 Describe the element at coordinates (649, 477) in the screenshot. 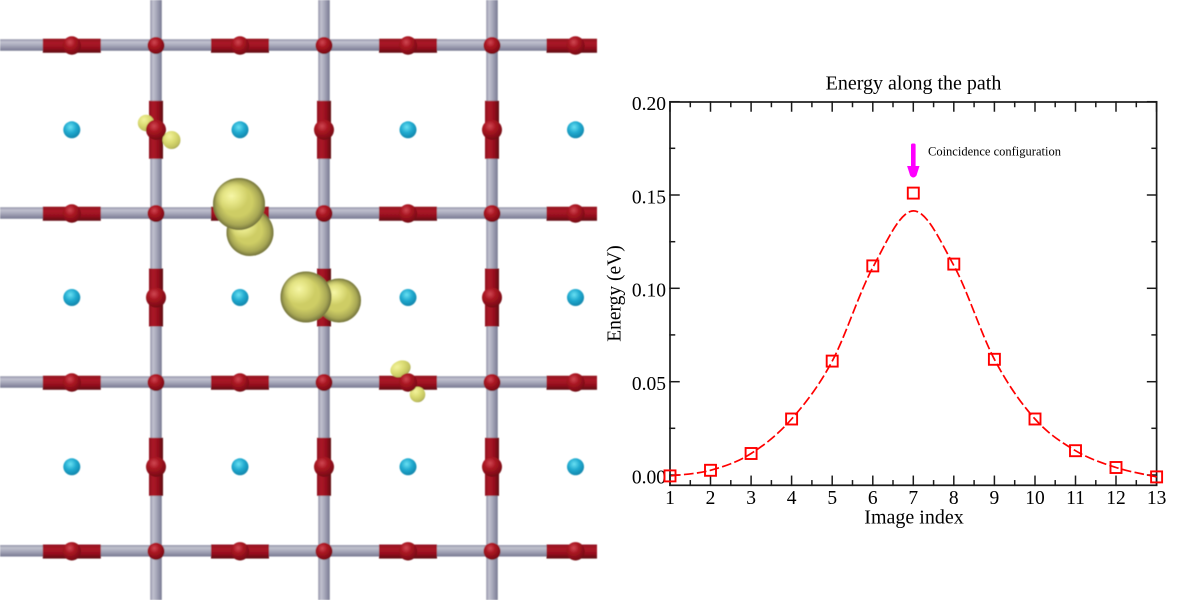

I see `svg-text: 0.00` at that location.